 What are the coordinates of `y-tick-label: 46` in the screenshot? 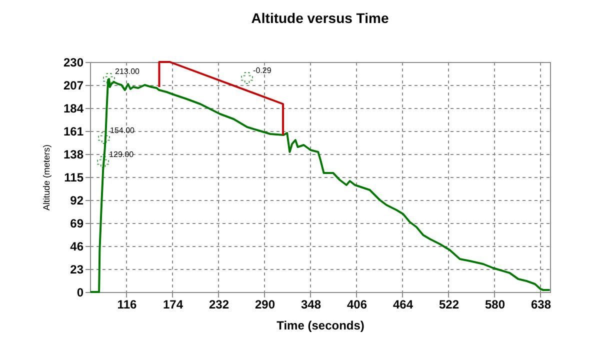 It's located at (77, 247).